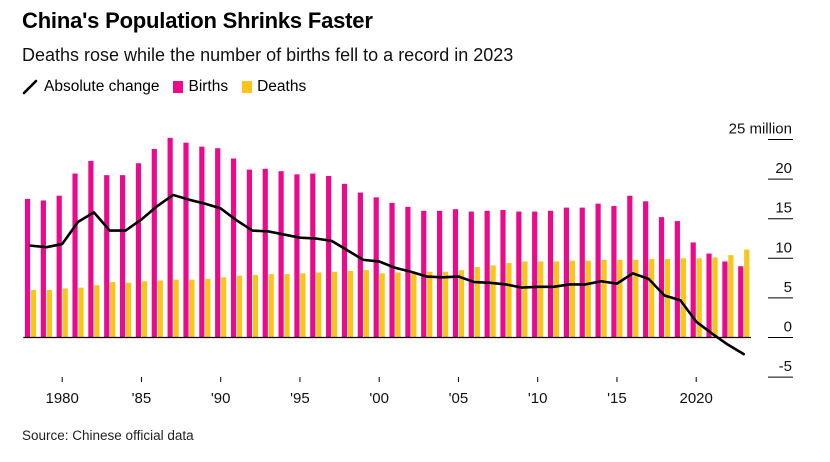 Image resolution: width=830 pixels, height=462 pixels. What do you see at coordinates (430, 304) in the screenshot?
I see `bar-deaths-2003` at bounding box center [430, 304].